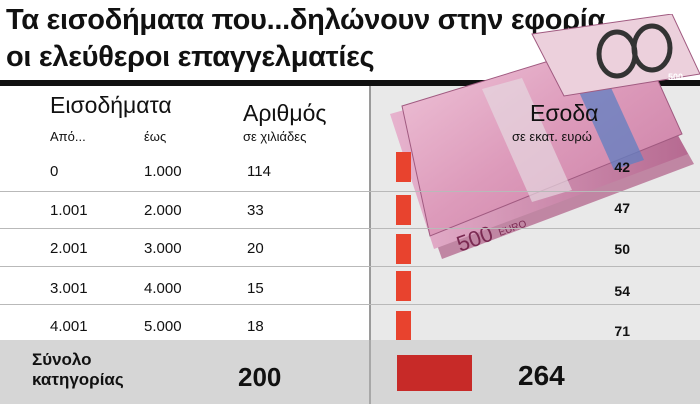  Describe the element at coordinates (54, 171) in the screenshot. I see `row-from: 0` at that location.